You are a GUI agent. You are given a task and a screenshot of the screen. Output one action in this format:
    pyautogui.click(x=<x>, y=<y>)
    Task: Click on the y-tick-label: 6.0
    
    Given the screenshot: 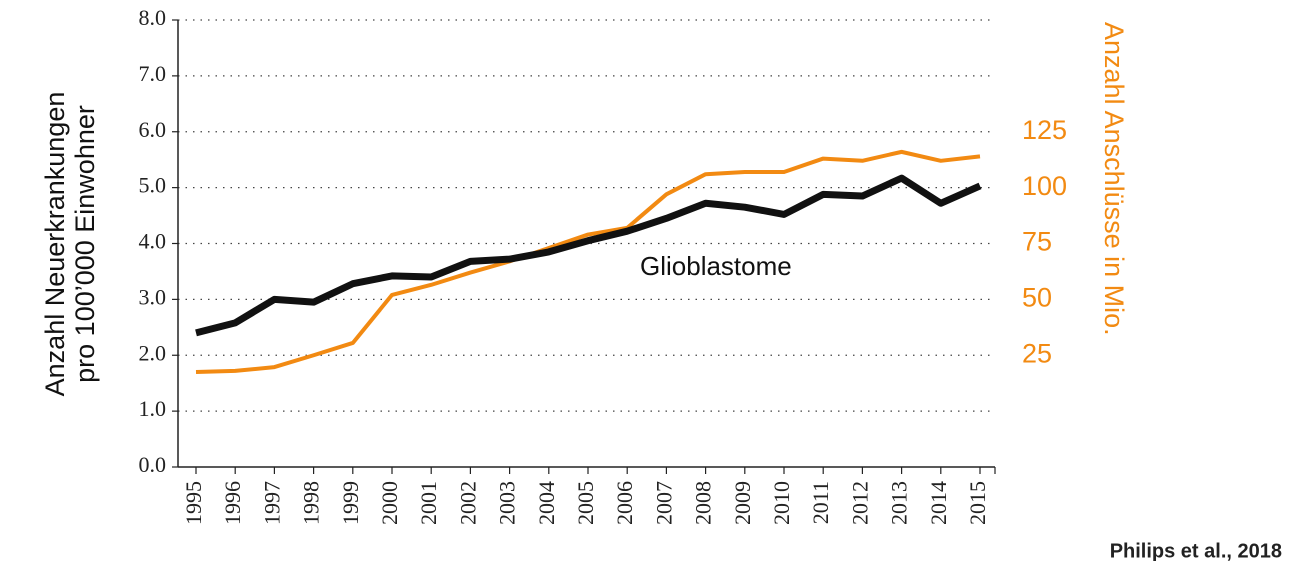 What is the action you would take?
    pyautogui.click(x=153, y=129)
    